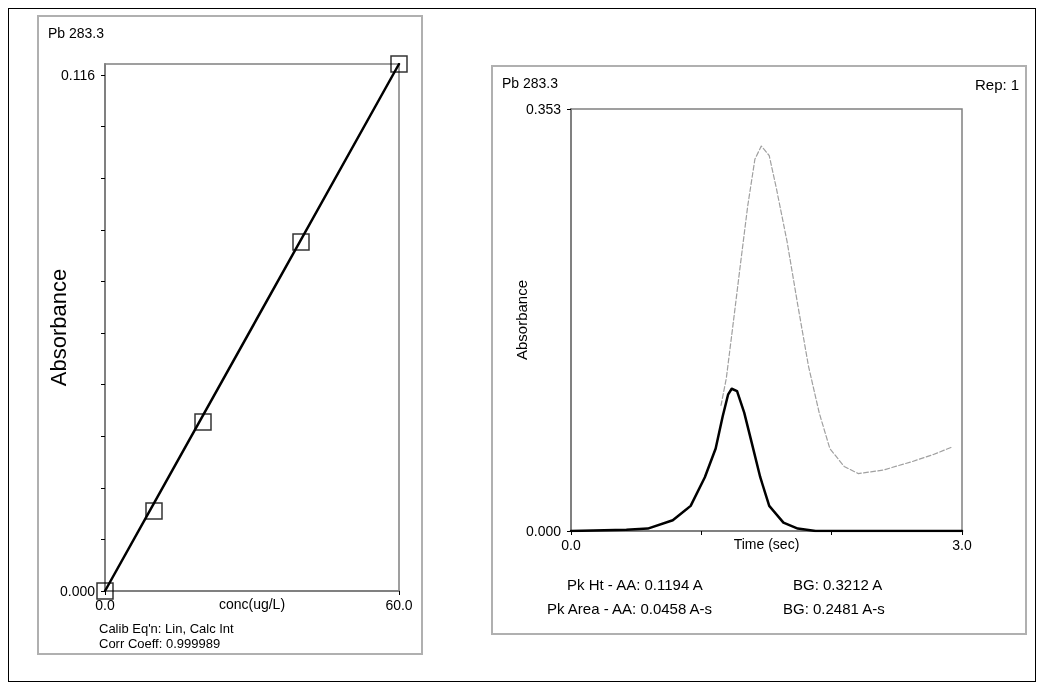  I want to click on x-axis-title: conc(ug/L), so click(252, 604).